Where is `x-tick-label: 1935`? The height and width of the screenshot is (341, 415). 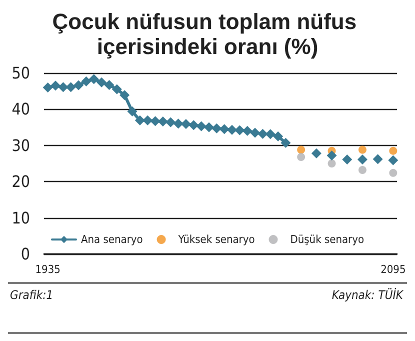
x-tick-label: 1935 is located at coordinates (47, 269).